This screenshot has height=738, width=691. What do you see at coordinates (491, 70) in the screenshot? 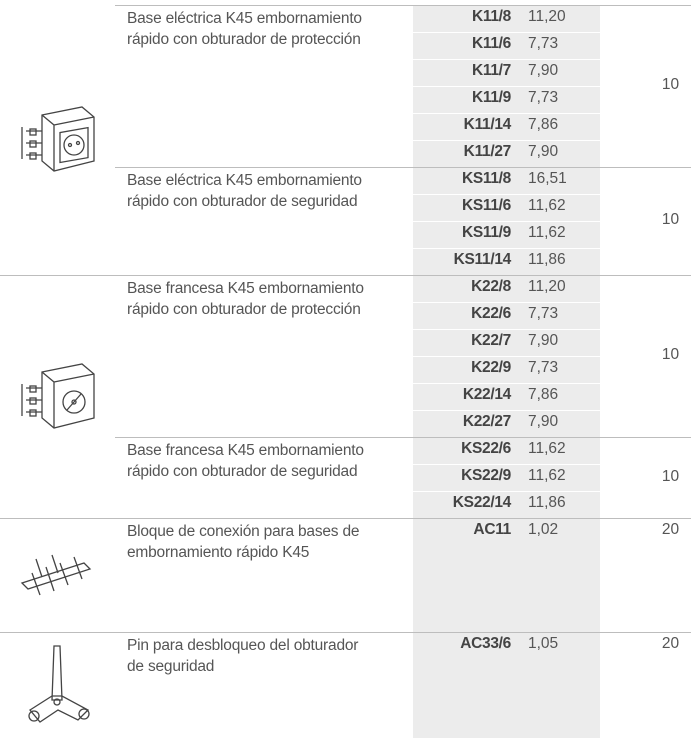
I see `product-code: K11/7` at bounding box center [491, 70].